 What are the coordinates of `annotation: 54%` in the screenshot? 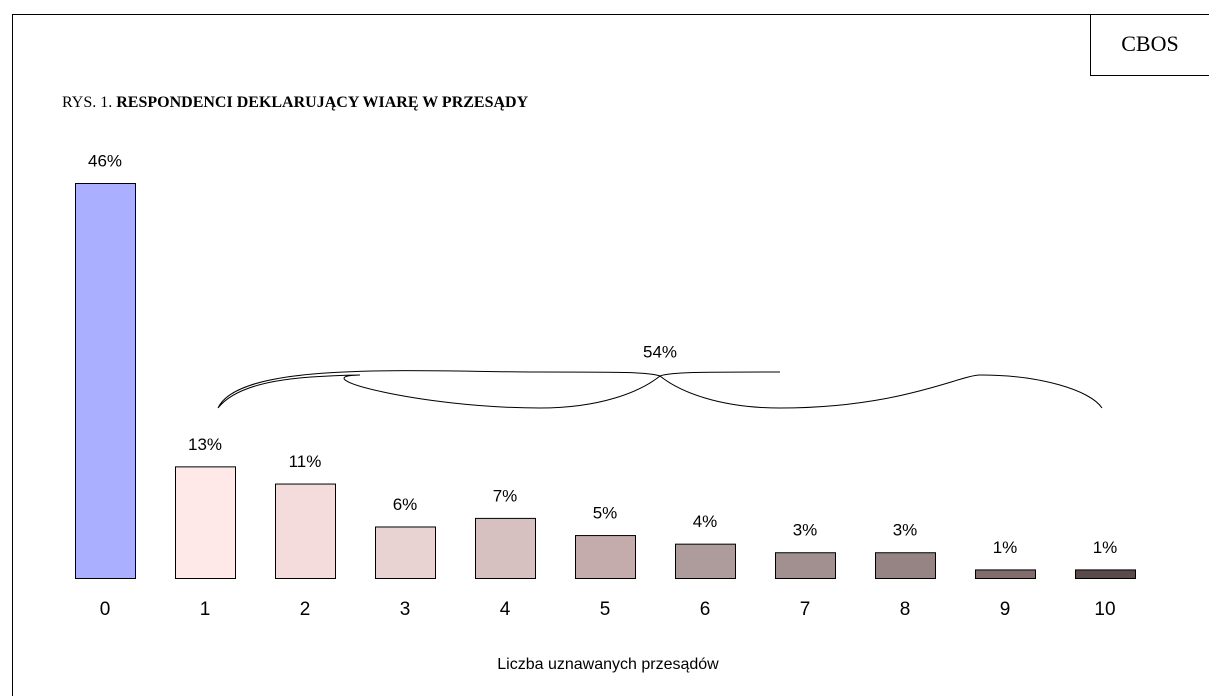 It's located at (660, 351).